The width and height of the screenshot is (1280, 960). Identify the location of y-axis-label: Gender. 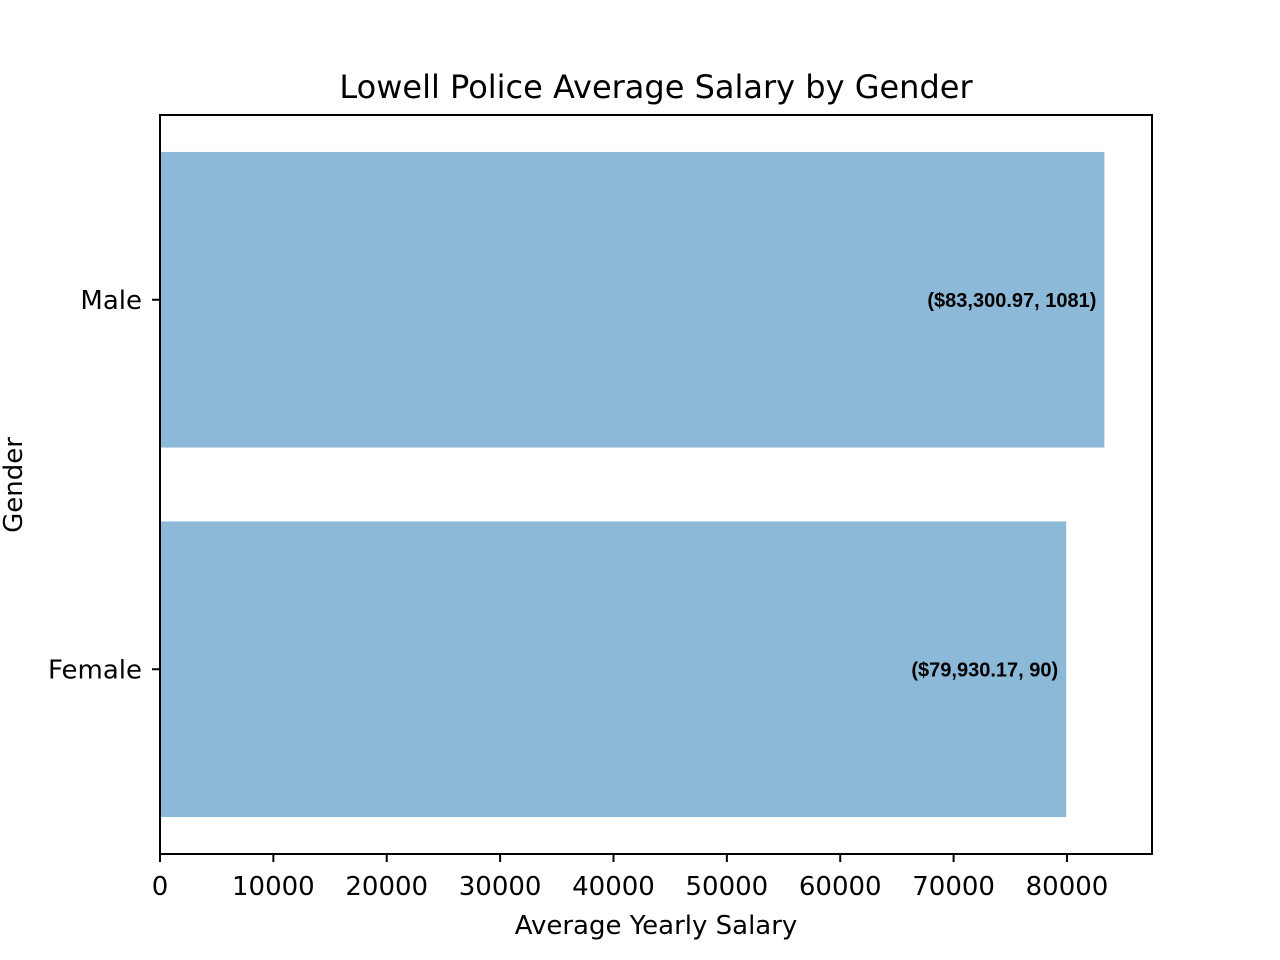
(14, 485).